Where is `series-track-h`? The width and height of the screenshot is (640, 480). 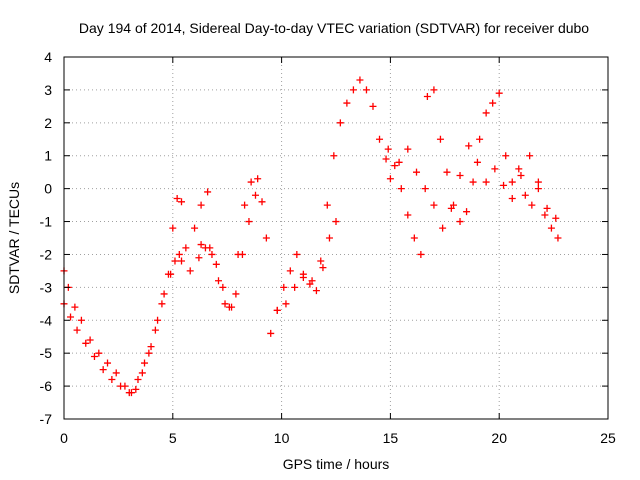 series-track-h is located at coordinates (473, 187).